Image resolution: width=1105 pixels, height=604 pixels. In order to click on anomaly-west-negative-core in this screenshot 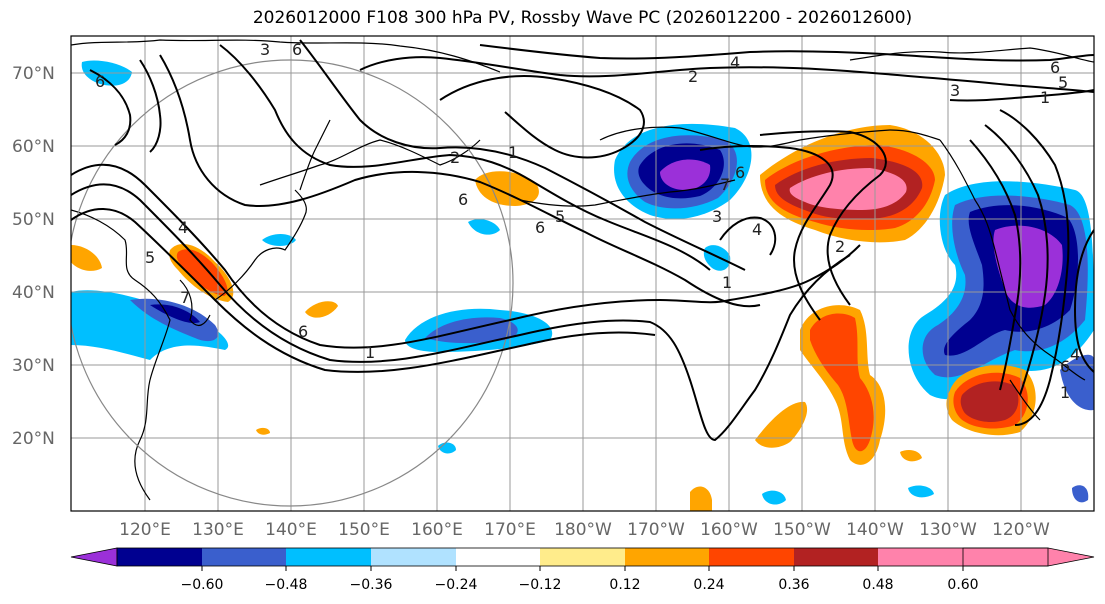, I will do `click(174, 320)`.